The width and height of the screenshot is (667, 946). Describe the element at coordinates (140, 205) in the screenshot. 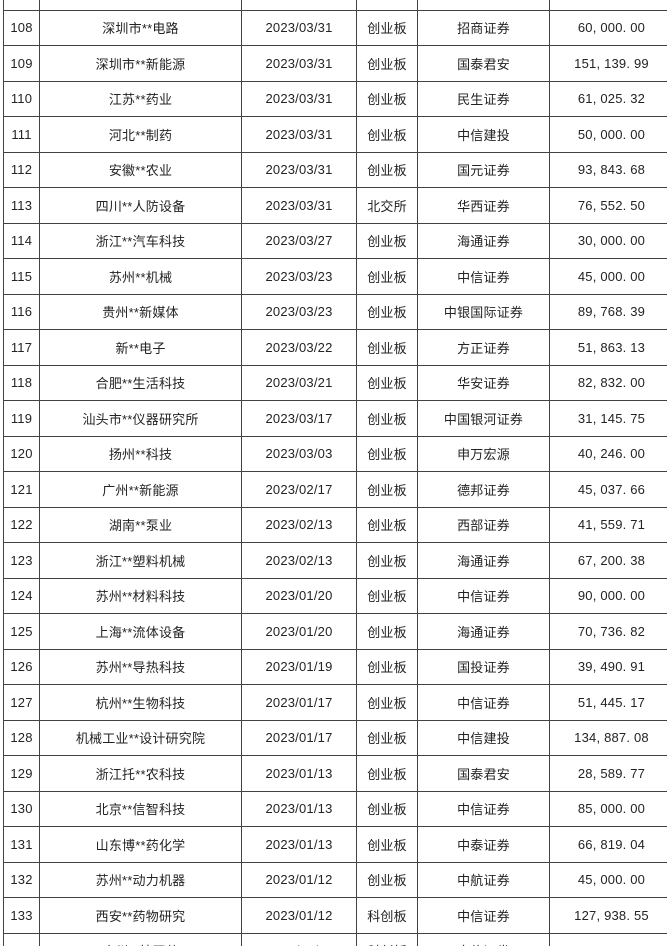

I see `cell-company: 四川**人防设备` at that location.